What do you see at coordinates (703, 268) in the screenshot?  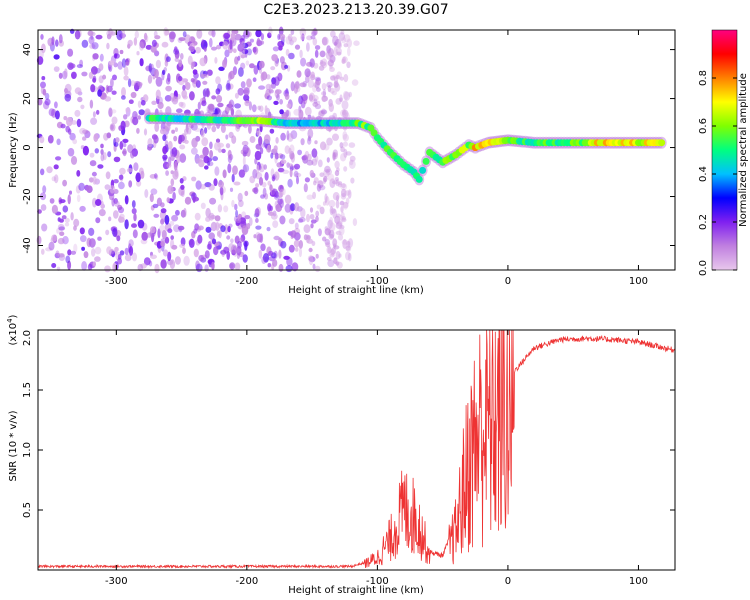 I see `colorbar-tick-label: 0.0` at bounding box center [703, 268].